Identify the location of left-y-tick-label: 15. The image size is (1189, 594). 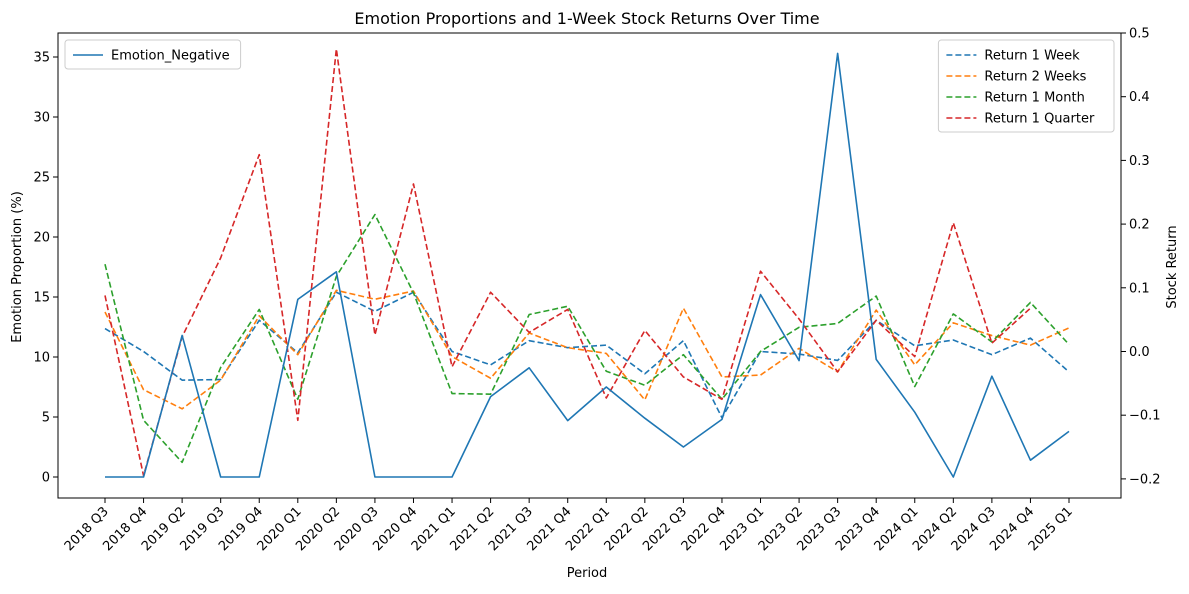
(41, 298).